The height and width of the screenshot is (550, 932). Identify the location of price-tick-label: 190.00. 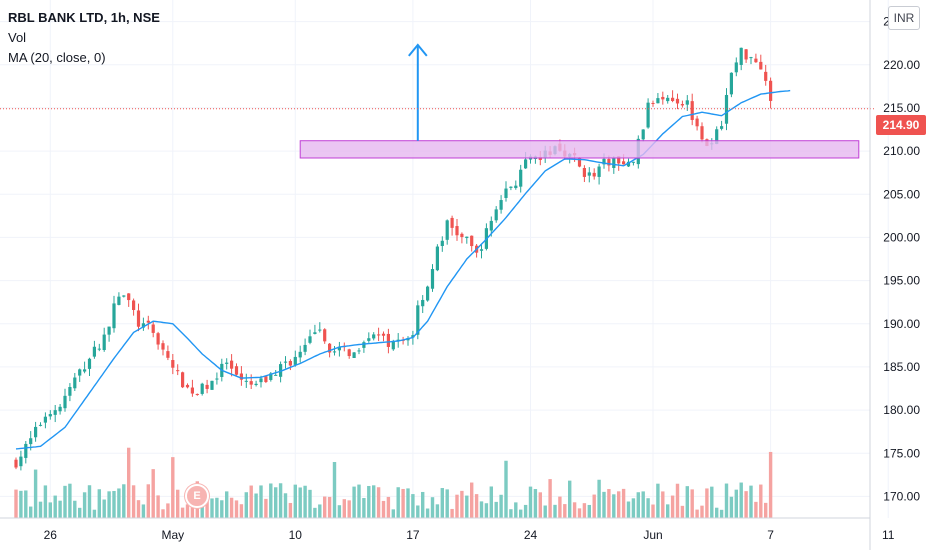
(901, 324).